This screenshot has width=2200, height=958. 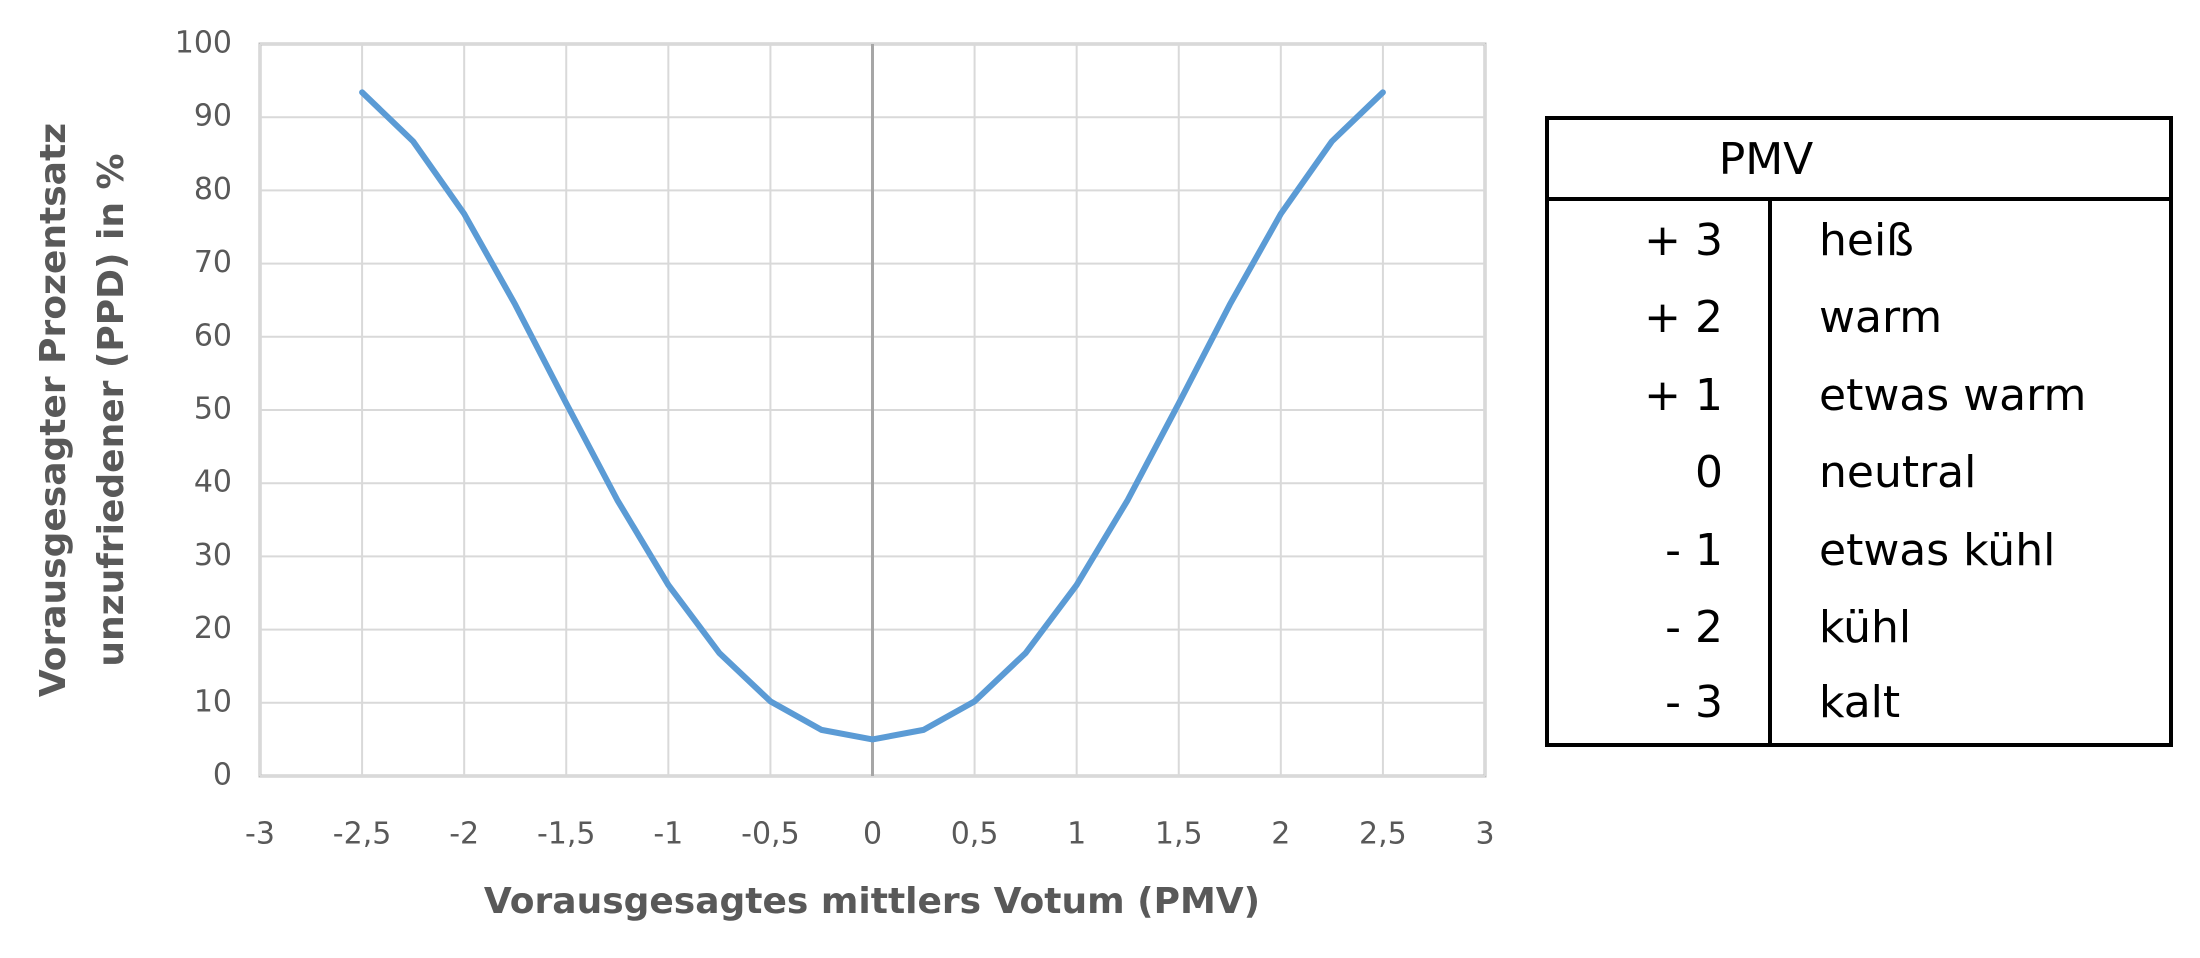 I want to click on y-tick-label: 60, so click(x=213, y=335).